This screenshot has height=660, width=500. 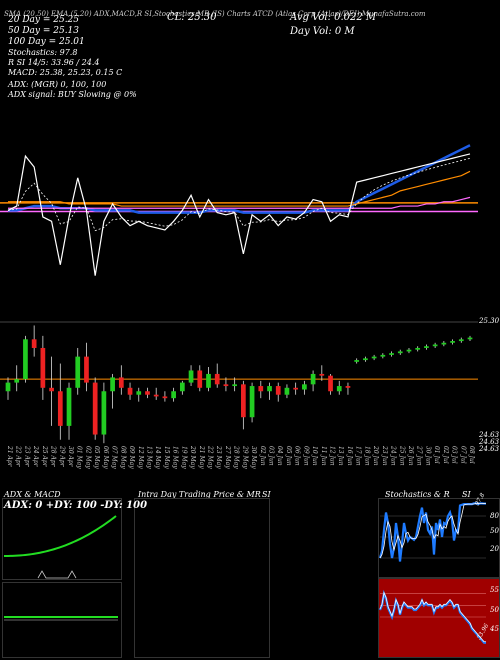 What do you see at coordinates (44, 20) in the screenshot?
I see `sma20-label: 20 Day = 25.25` at bounding box center [44, 20].